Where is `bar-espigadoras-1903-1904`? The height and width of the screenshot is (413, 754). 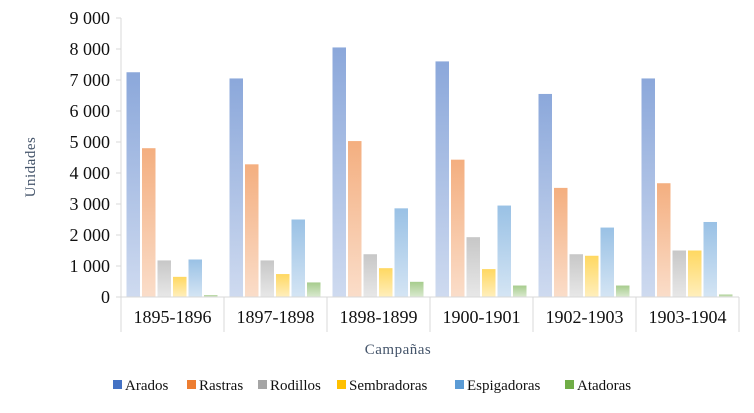
bar-espigadoras-1903-1904 is located at coordinates (710, 259).